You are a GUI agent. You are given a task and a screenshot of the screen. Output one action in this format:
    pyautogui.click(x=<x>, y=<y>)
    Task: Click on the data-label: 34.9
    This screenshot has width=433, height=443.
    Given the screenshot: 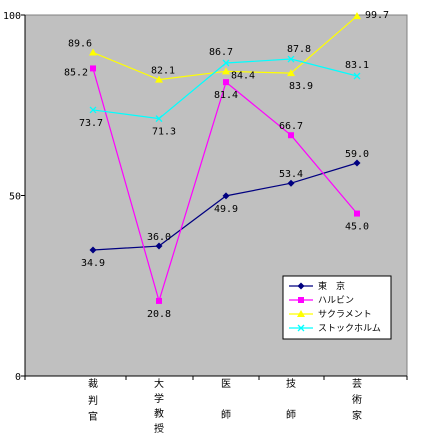 What is the action you would take?
    pyautogui.click(x=93, y=263)
    